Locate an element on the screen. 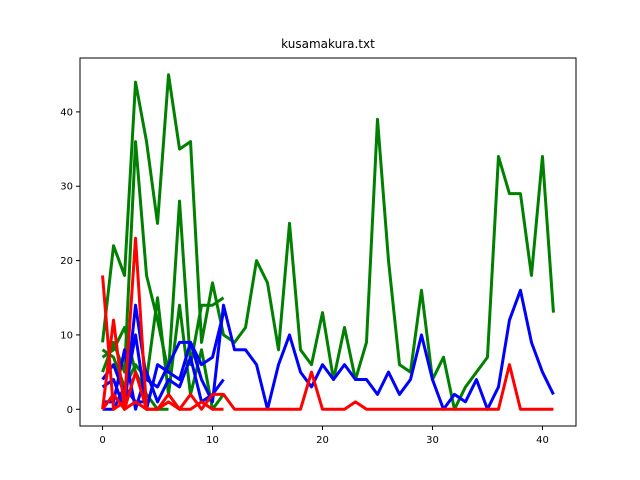 Image resolution: width=640 pixels, height=480 pixels. x-axis: 0 10 20 30 40 is located at coordinates (323, 436).